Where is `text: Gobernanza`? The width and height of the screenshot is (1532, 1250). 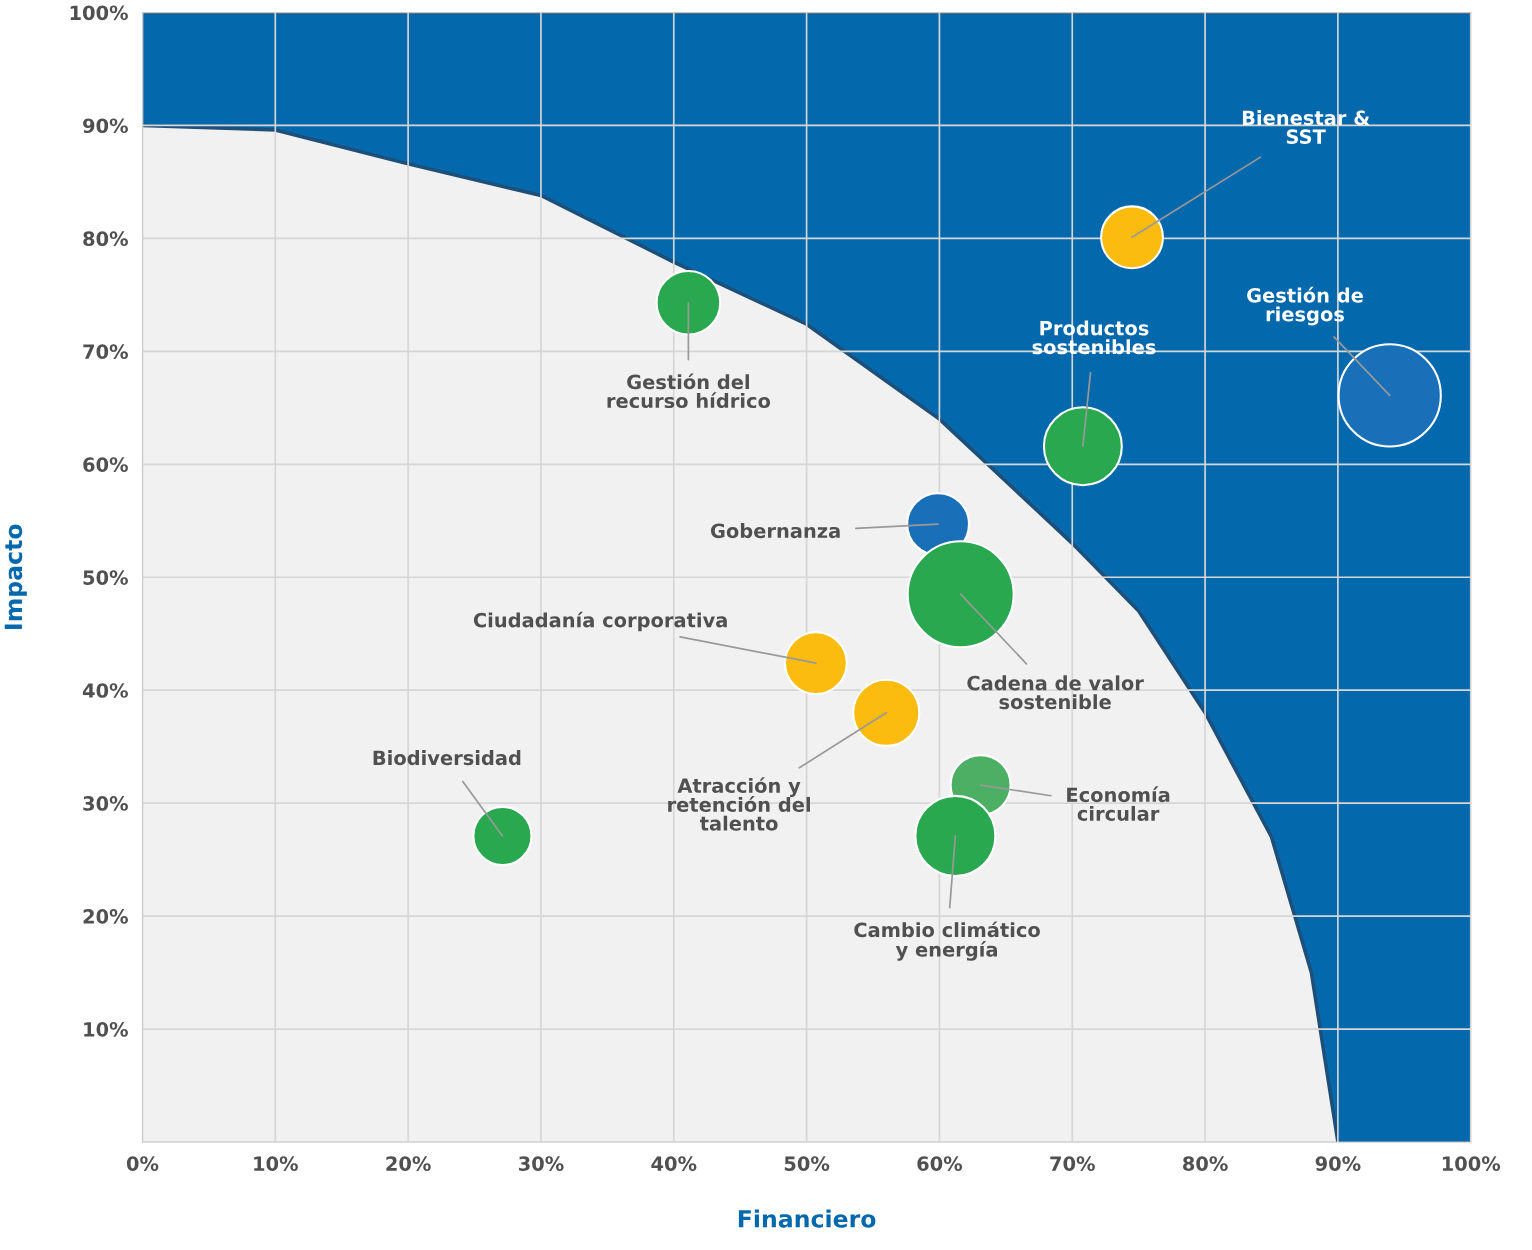
text: Gobernanza is located at coordinates (775, 531).